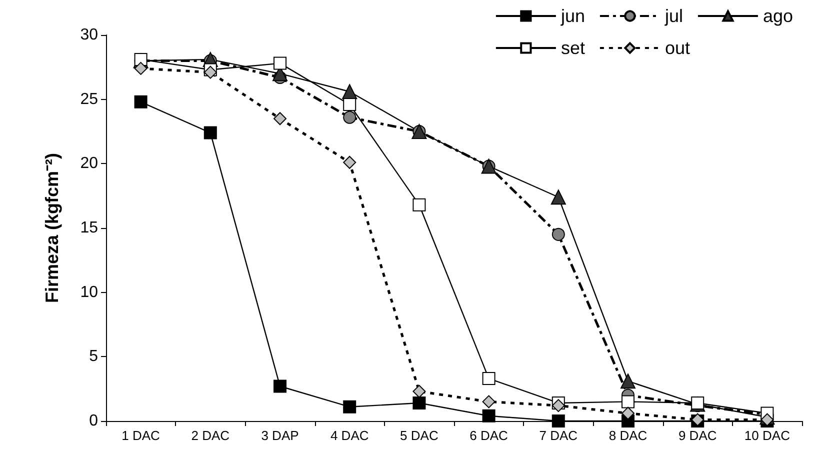  Describe the element at coordinates (419, 435) in the screenshot. I see `x-tick-label: 5 DAC` at that location.